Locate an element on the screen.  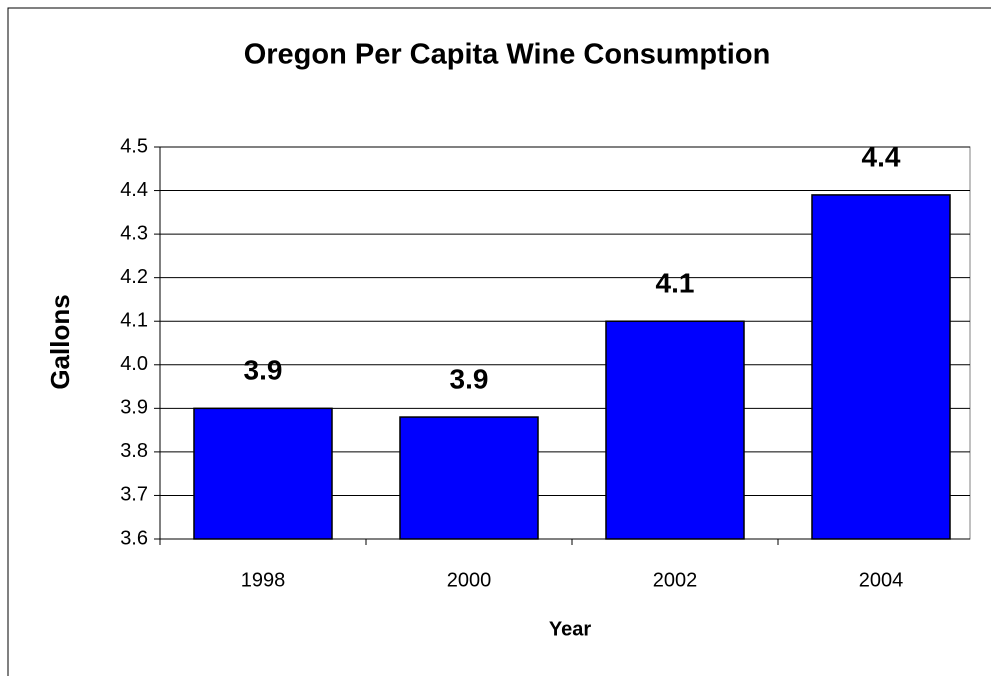
y-tick-label: 3.8 is located at coordinates (134, 451).